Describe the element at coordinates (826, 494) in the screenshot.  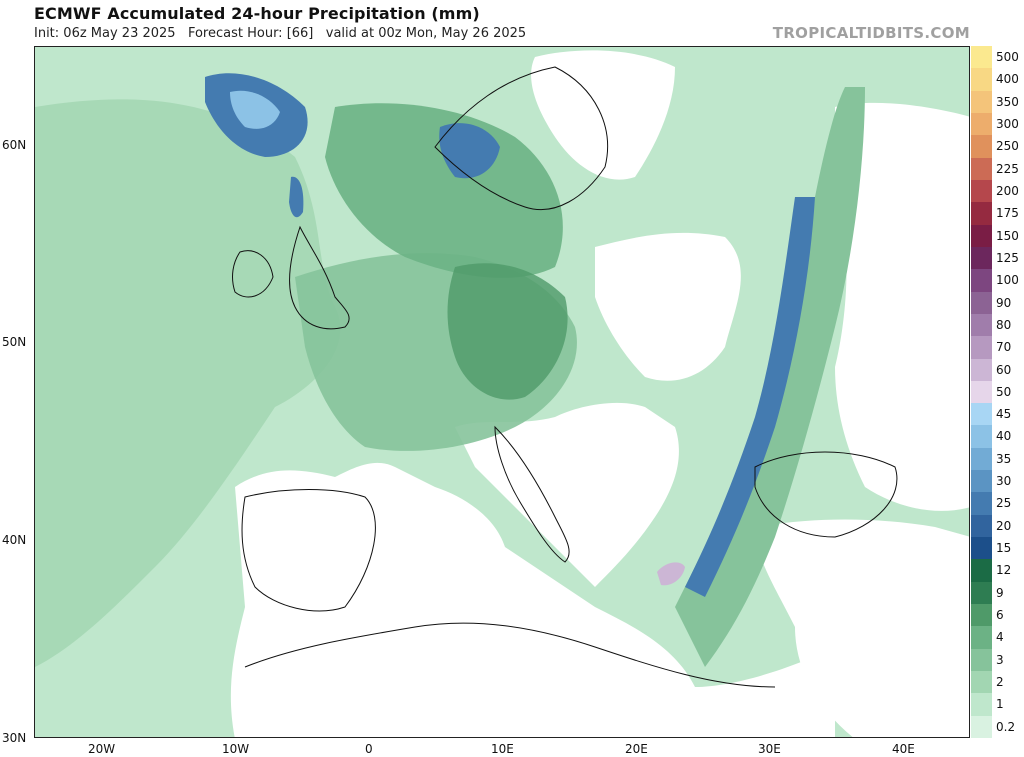
I see `coastline-black-sea` at that location.